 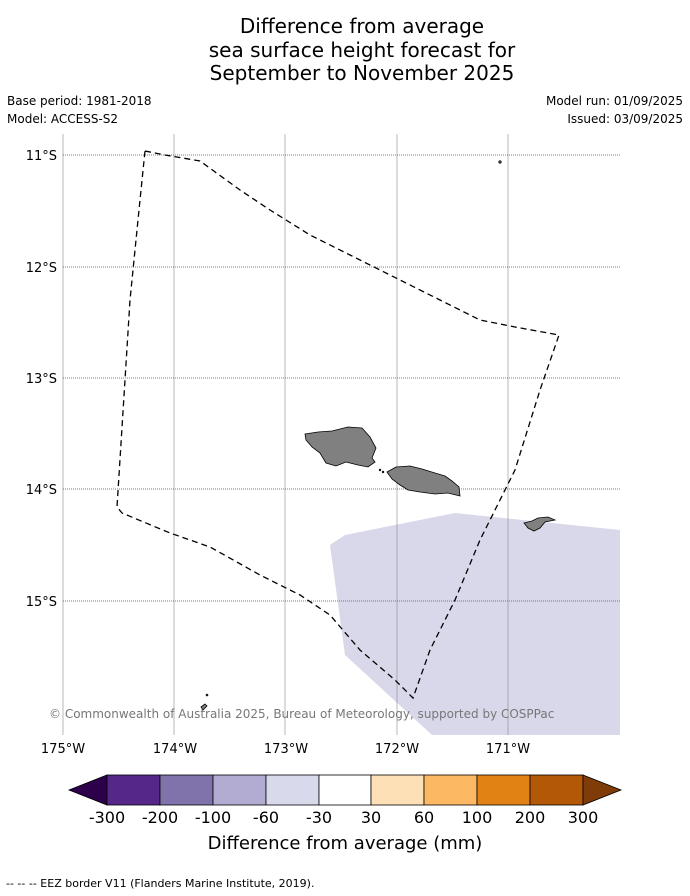 I want to click on colorbar-extend-low, so click(x=87, y=790).